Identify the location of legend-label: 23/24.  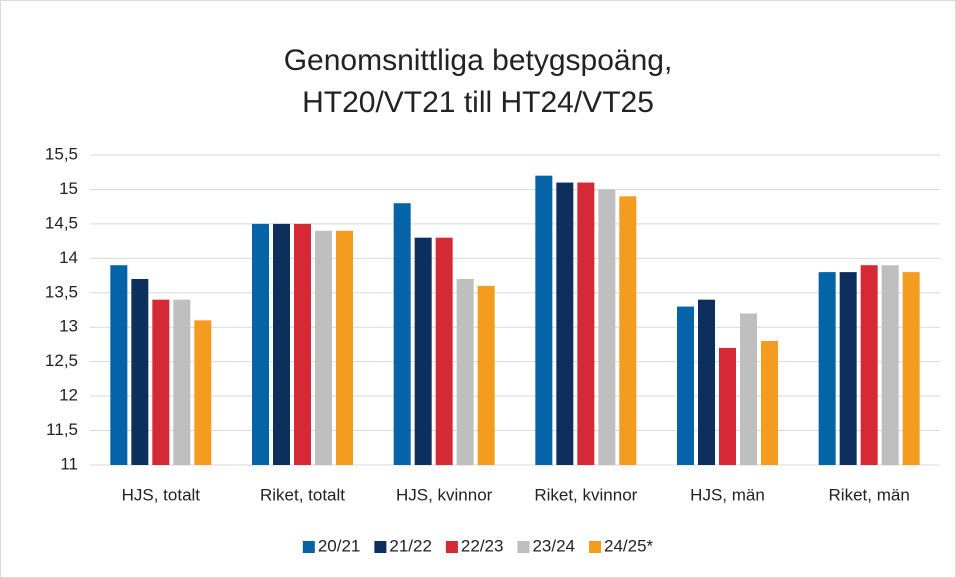
(553, 545).